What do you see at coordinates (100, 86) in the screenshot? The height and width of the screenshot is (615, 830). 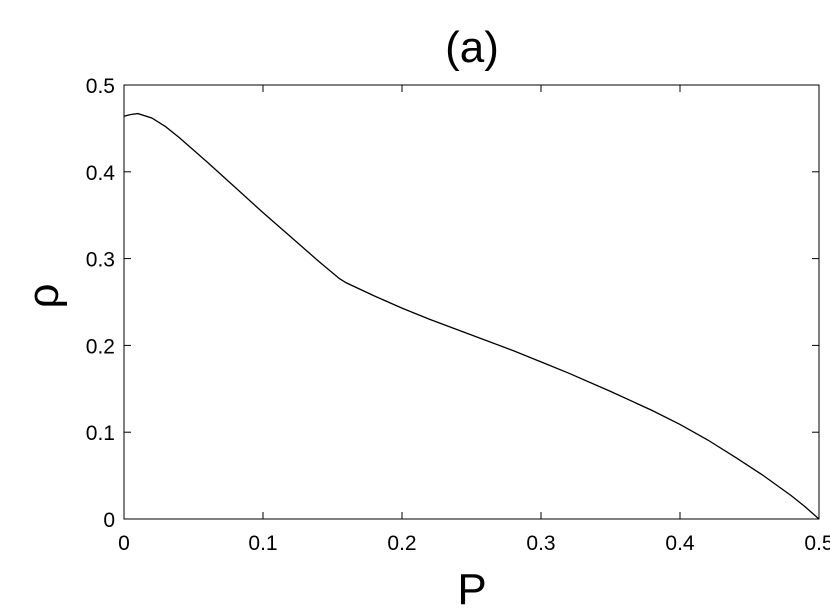 I see `y-tick-label: 0.5` at bounding box center [100, 86].